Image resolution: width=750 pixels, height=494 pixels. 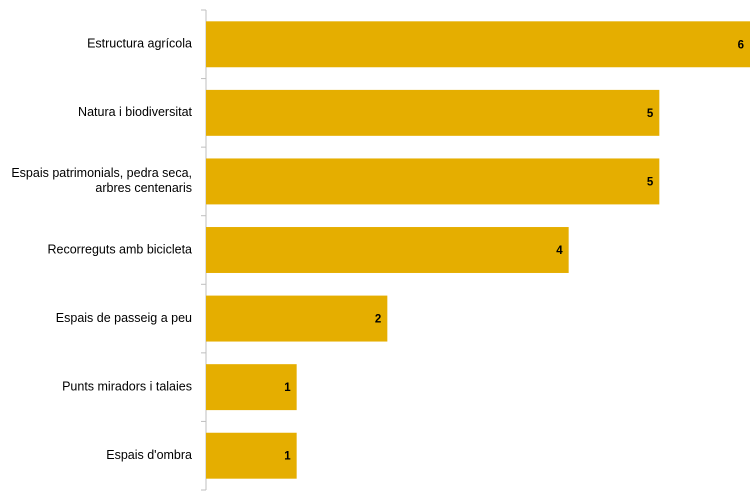 What do you see at coordinates (378, 320) in the screenshot?
I see `value-label: 2` at bounding box center [378, 320].